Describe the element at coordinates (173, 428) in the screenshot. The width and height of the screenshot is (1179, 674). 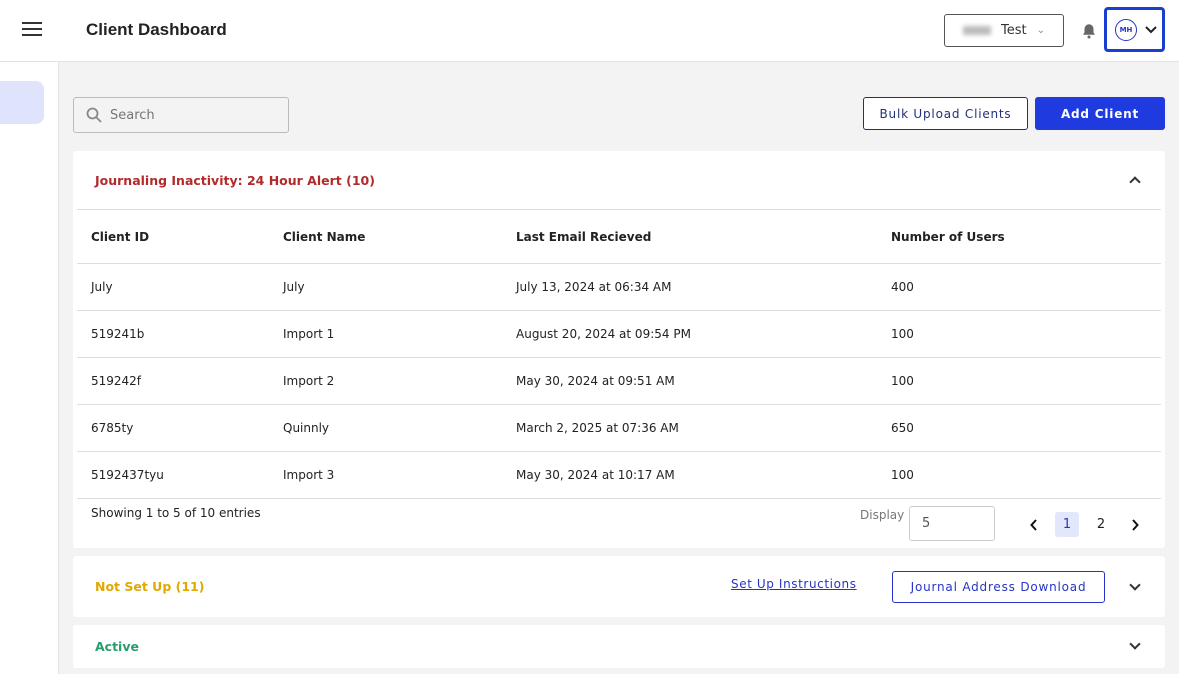
I see `table-cell: 6785ty` at that location.